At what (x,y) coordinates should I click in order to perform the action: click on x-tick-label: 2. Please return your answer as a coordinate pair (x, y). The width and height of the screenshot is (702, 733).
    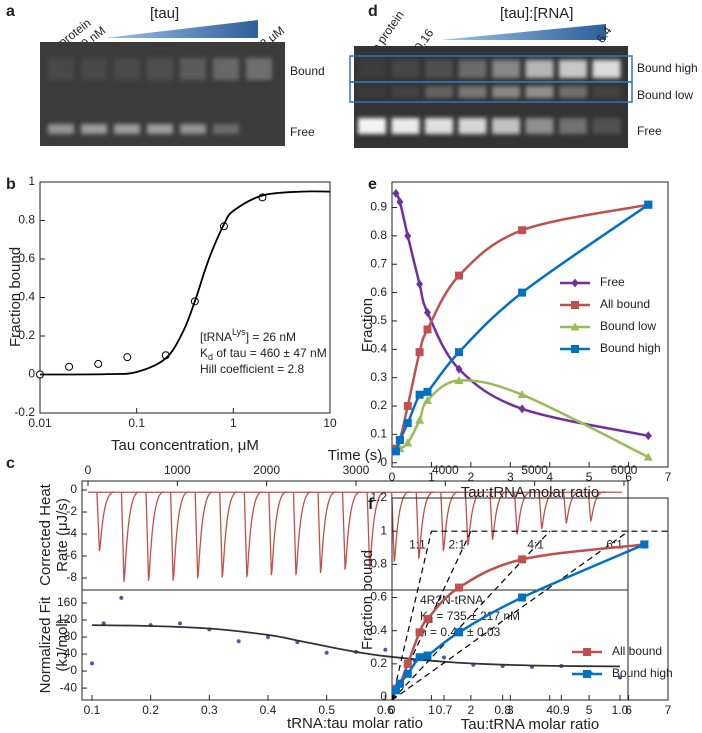
    Looking at the image, I should click on (471, 477).